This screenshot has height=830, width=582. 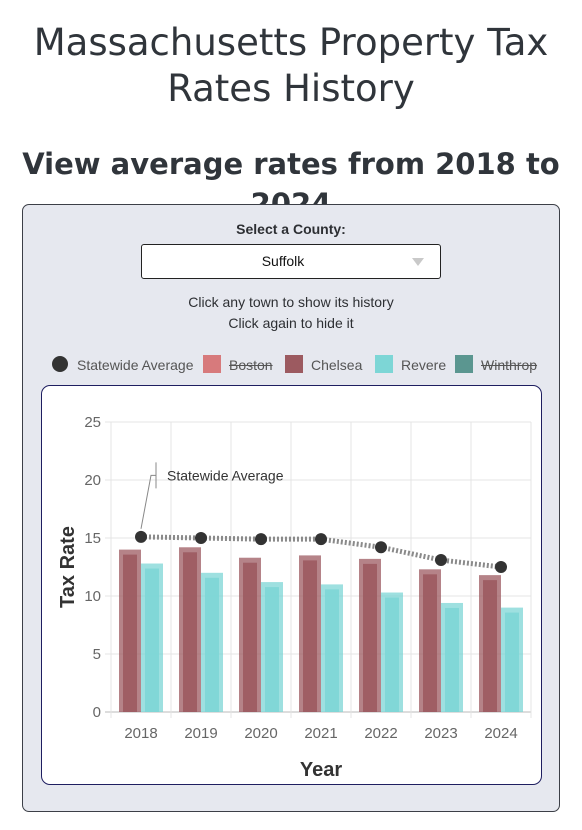 I want to click on hint-line-2: Click again to hide it, so click(x=291, y=323).